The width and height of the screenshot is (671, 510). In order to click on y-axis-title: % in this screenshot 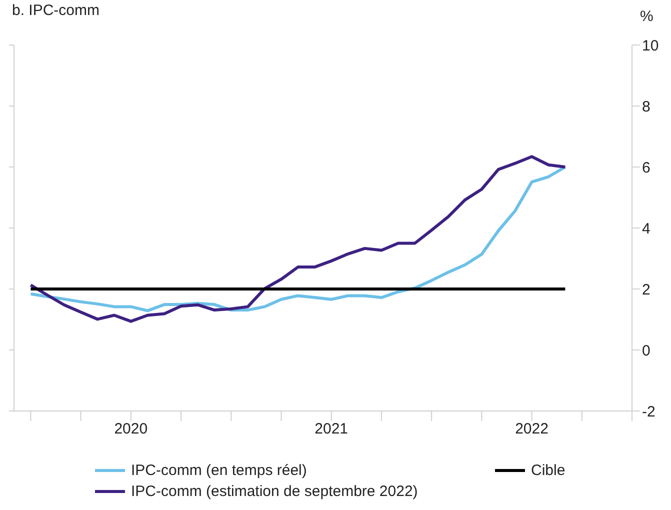, I will do `click(647, 16)`.